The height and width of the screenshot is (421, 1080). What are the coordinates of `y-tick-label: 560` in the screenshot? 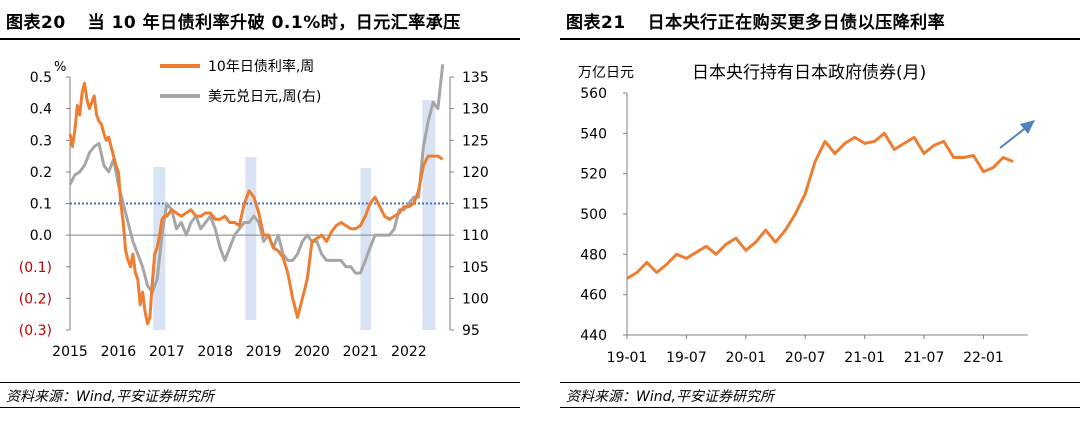 It's located at (593, 94).